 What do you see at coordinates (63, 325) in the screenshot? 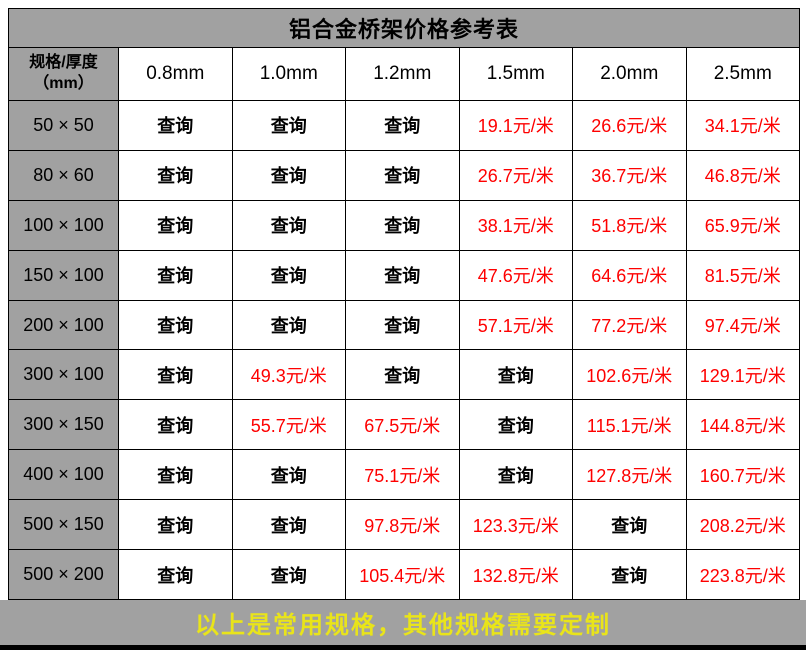
I see `spec-header: 200 × 100` at bounding box center [63, 325].